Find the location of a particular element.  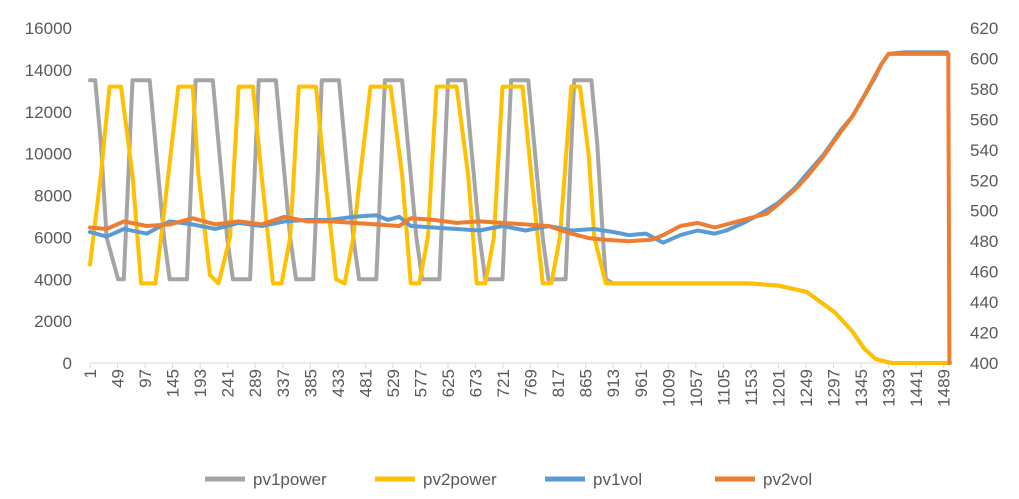

y2-tick-label: 460 is located at coordinates (984, 272).